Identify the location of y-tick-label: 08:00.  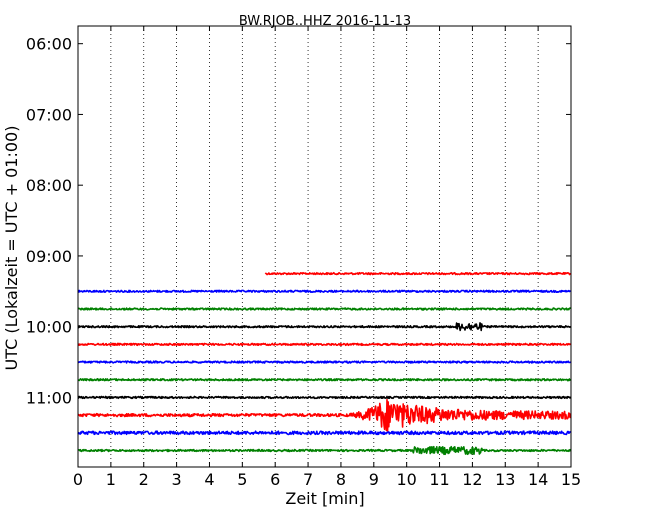
(49, 185).